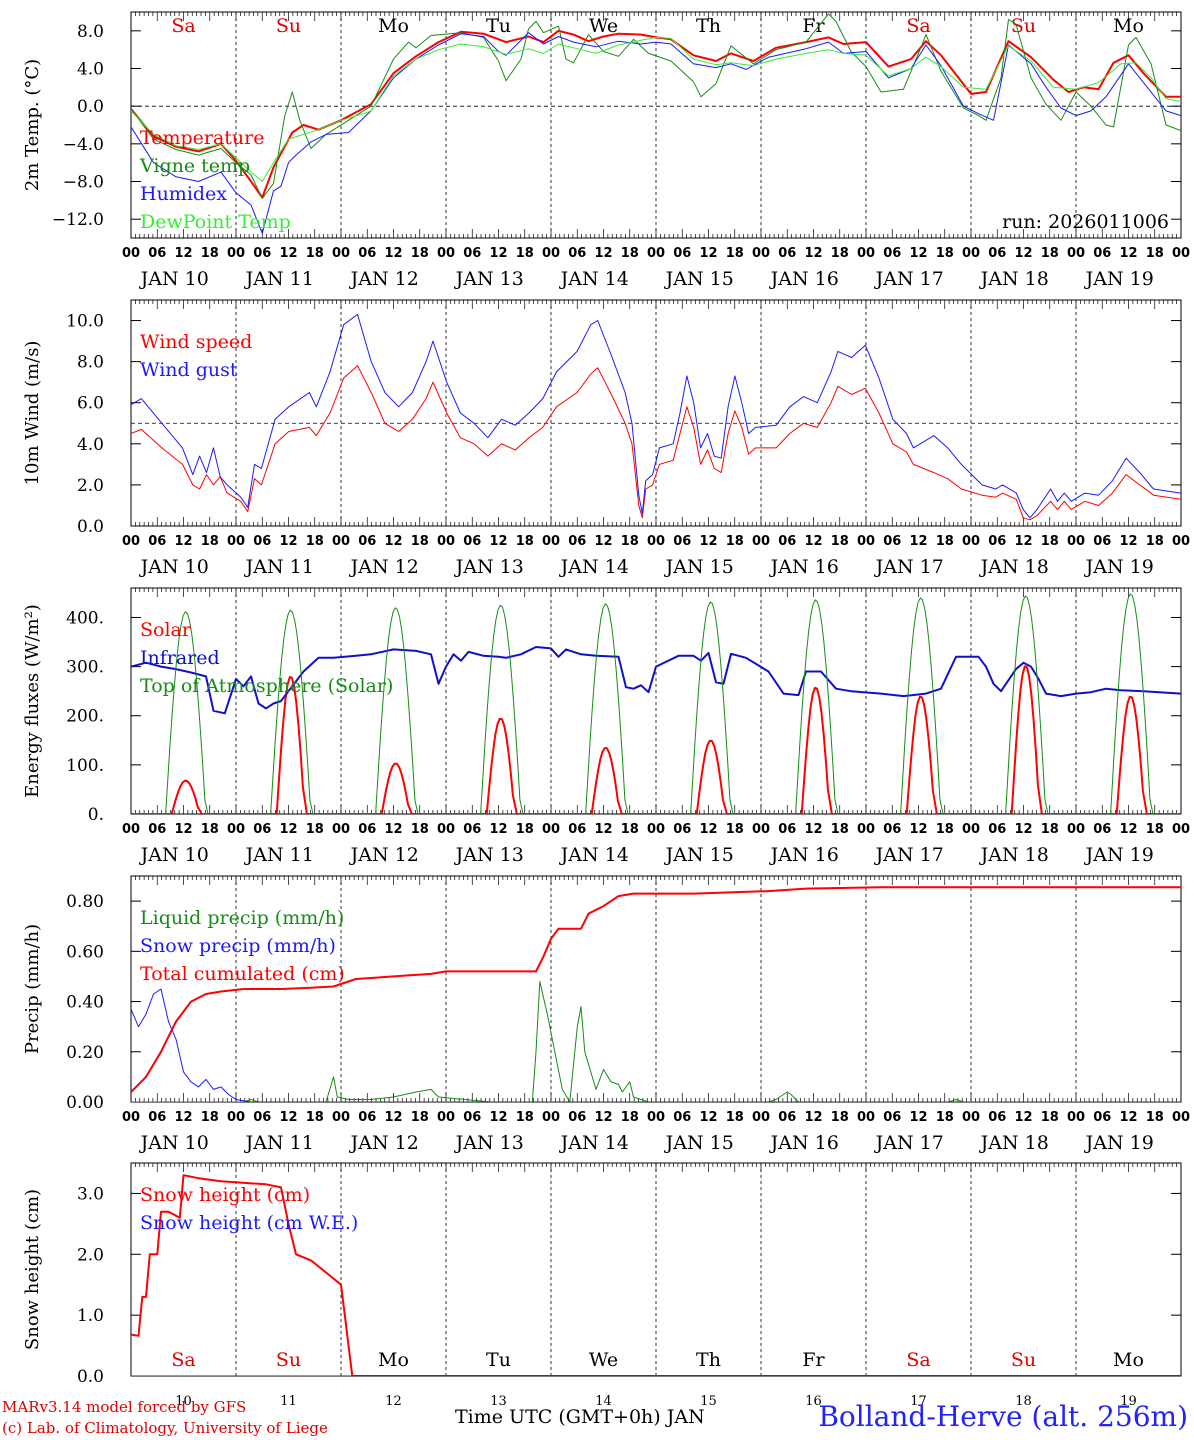  Describe the element at coordinates (85, 618) in the screenshot. I see `y-tick-label: 400.` at that location.